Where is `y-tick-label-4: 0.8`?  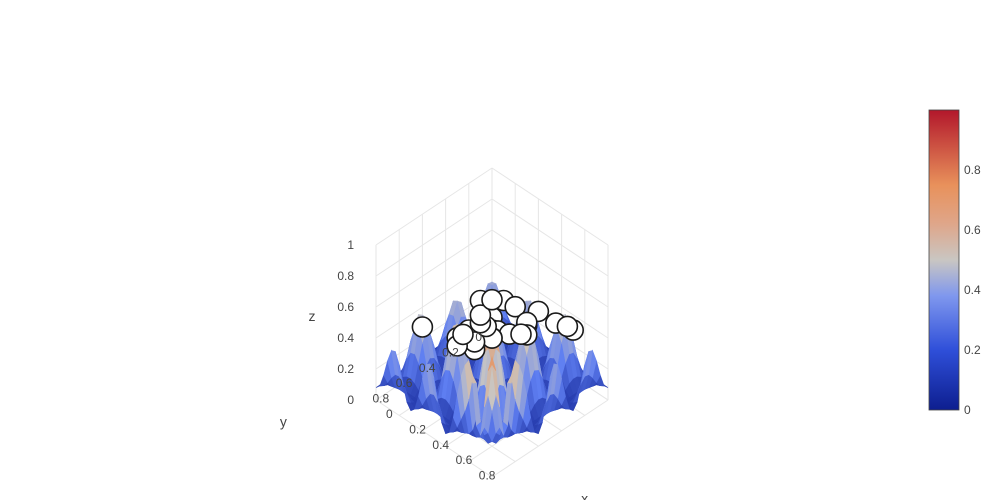 y-tick-label-4: 0.8 is located at coordinates (381, 399).